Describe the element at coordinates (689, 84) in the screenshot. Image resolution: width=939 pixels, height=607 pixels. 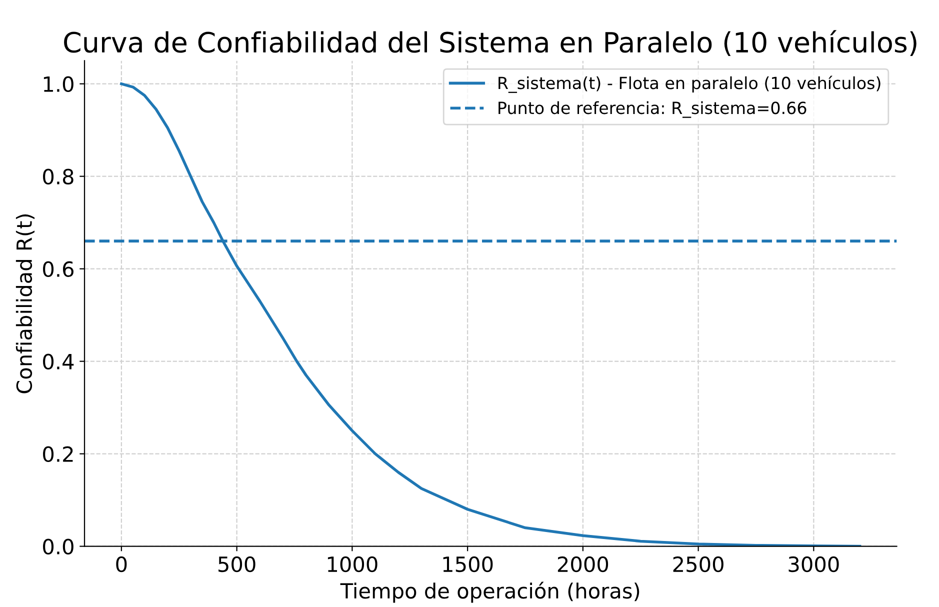
I see `legend-label: R_sistema(t) - Flota en paralelo (10 vehículos)` at that location.